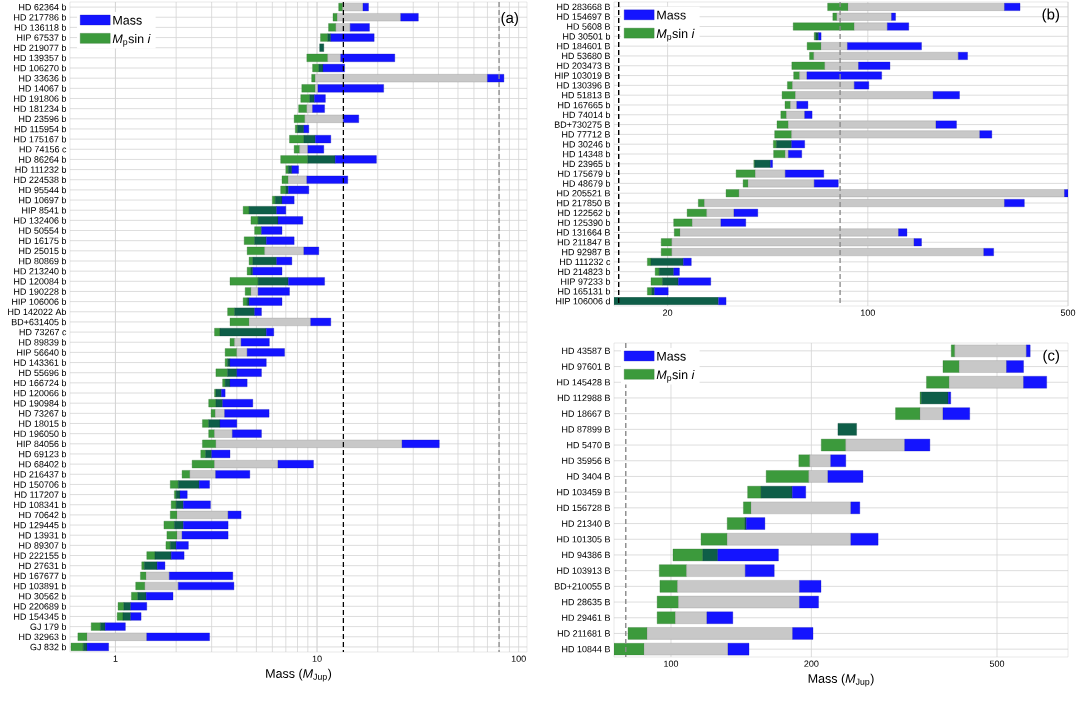 Image resolution: width=1077 pixels, height=702 pixels. What do you see at coordinates (43, 545) in the screenshot?
I see `y-tick-label: HD 89307 b` at bounding box center [43, 545].